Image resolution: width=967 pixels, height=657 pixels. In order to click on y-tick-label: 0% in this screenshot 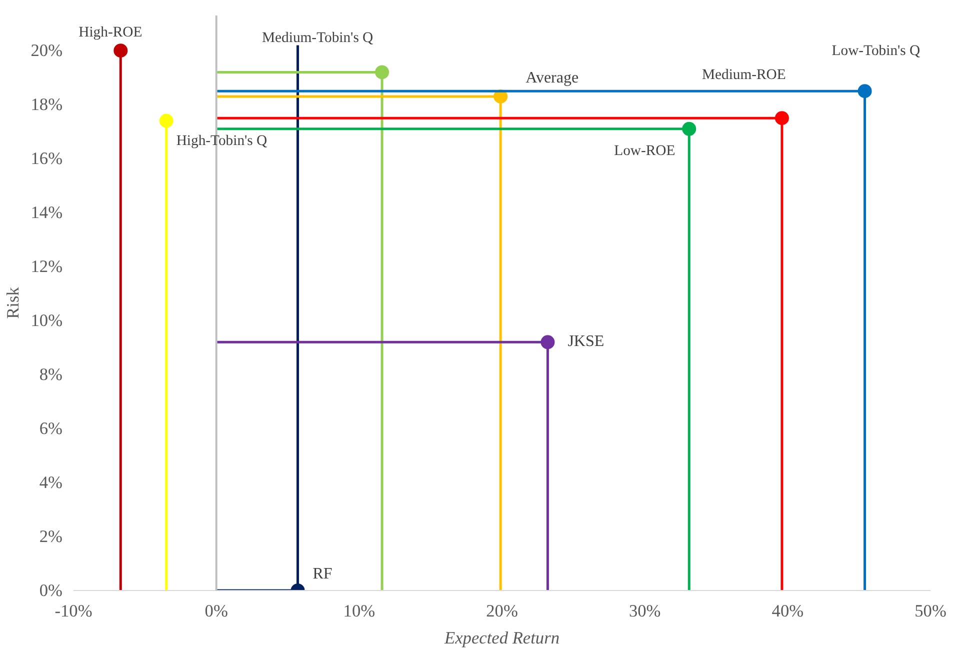, I will do `click(51, 590)`.